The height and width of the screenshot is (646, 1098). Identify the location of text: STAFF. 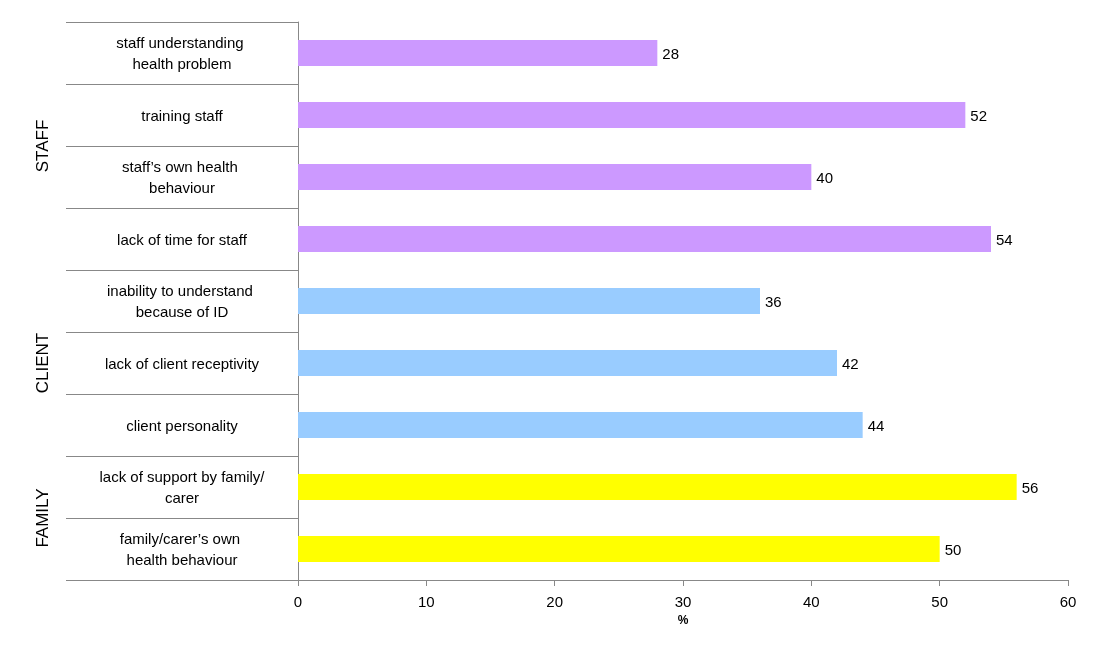
(42, 146).